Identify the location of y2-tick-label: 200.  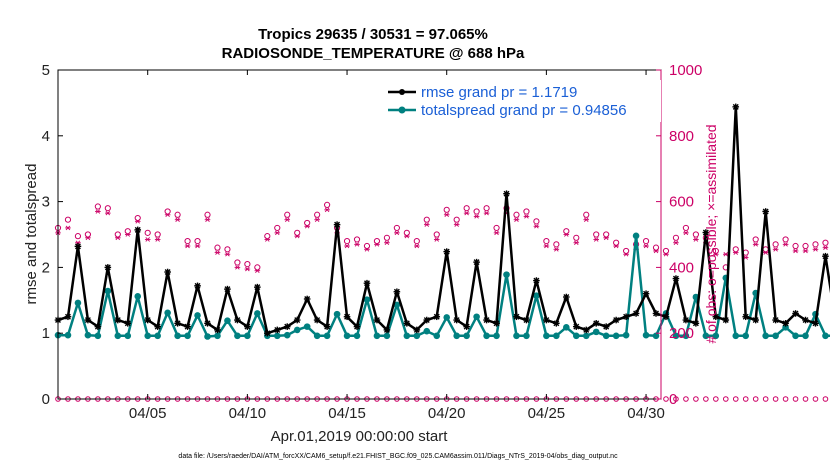
(681, 333).